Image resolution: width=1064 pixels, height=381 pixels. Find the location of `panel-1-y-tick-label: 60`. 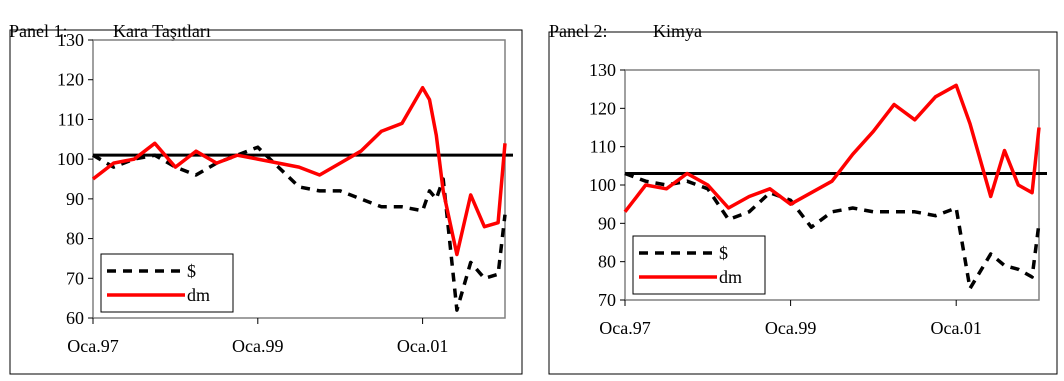

panel-1-y-tick-label: 60 is located at coordinates (75, 318).